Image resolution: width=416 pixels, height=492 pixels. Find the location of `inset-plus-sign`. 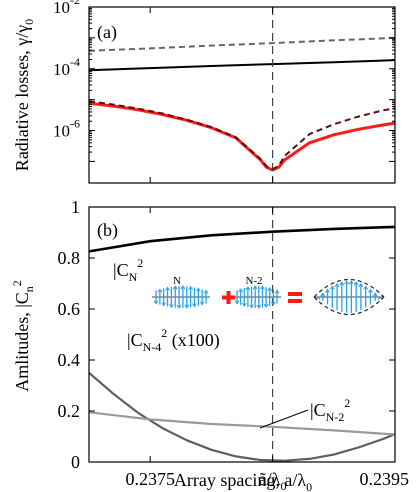

inset-plus-sign is located at coordinates (228, 297).